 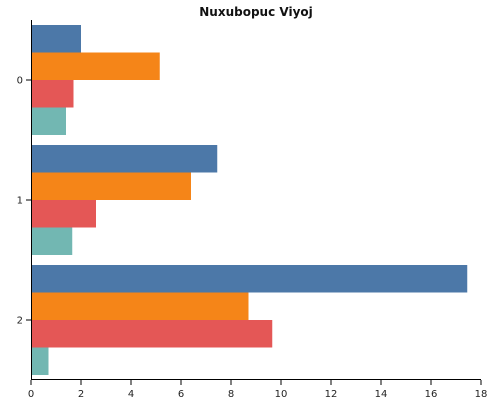 What do you see at coordinates (331, 394) in the screenshot?
I see `x-tick-label: 12` at bounding box center [331, 394].